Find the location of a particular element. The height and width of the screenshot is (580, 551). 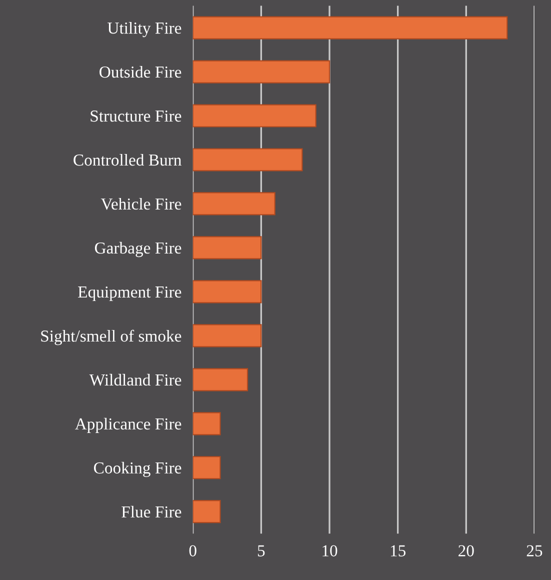

y-tick-label: Utility Fire is located at coordinates (145, 30).